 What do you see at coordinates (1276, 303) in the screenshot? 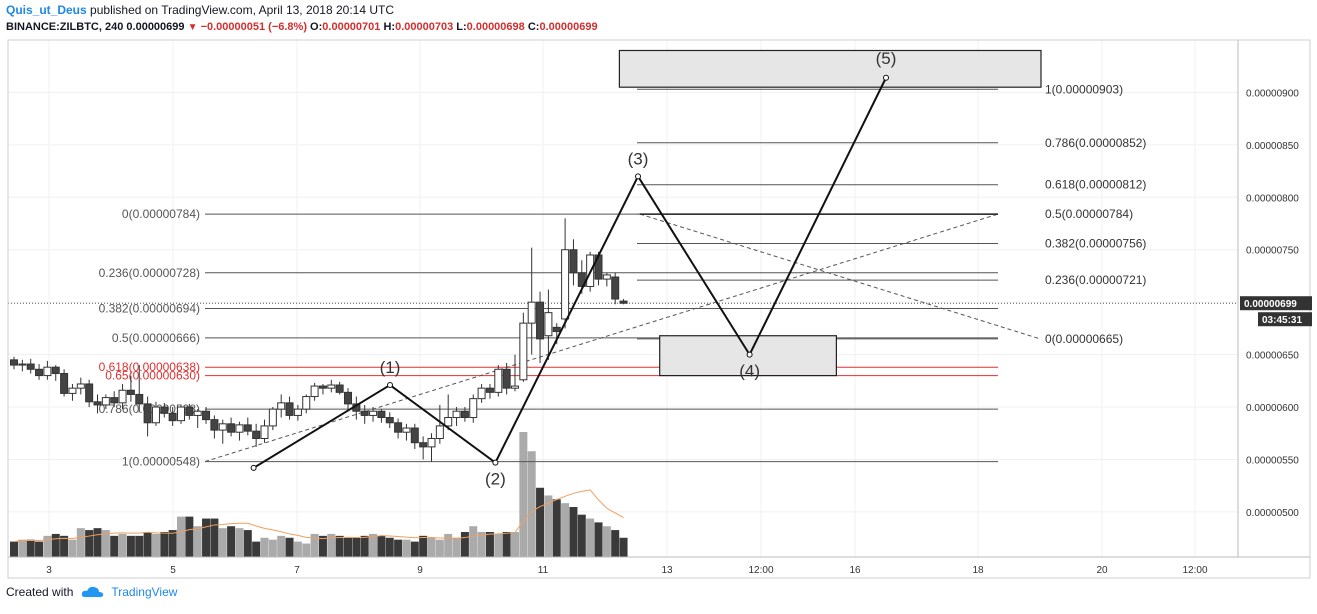
I see `last-price-badge` at bounding box center [1276, 303].